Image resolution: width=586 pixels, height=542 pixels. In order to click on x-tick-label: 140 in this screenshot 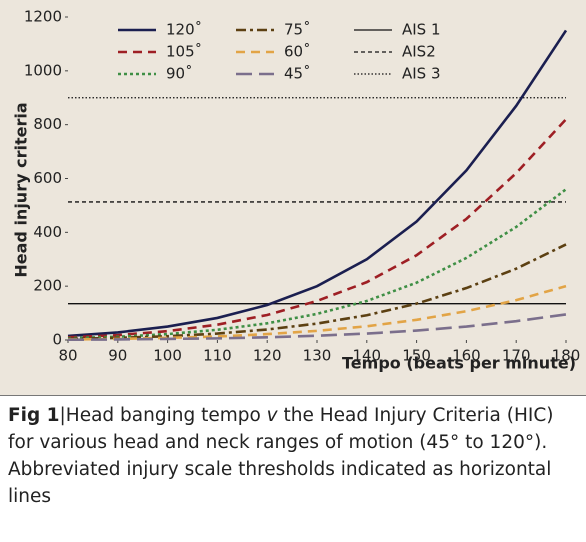, I will do `click(366, 356)`.